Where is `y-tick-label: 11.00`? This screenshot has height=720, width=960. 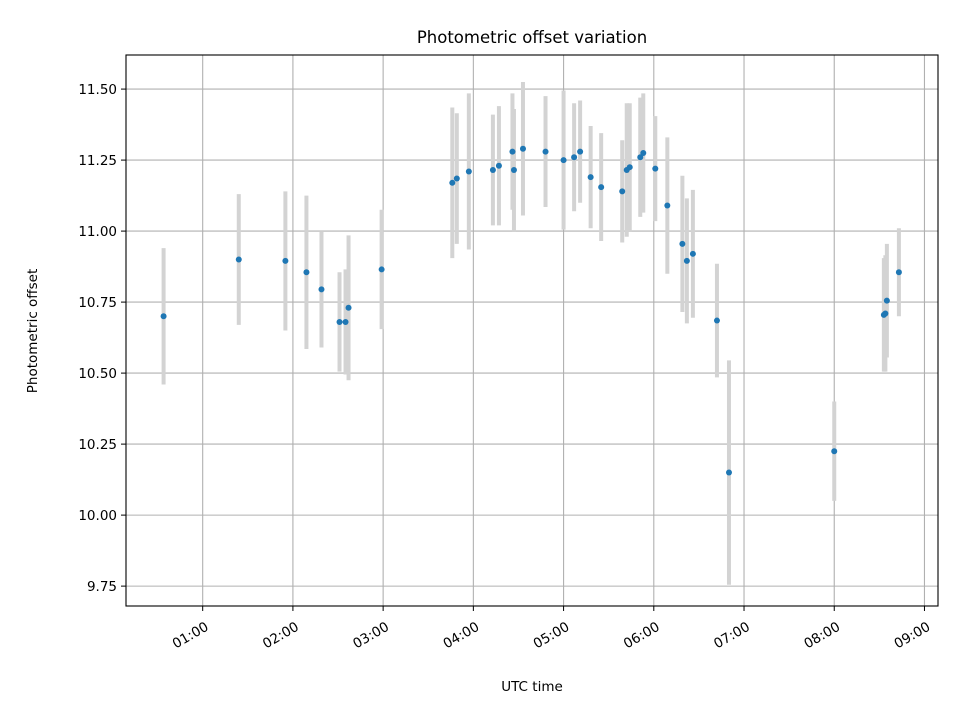 y-tick-label: 11.00 is located at coordinates (97, 232).